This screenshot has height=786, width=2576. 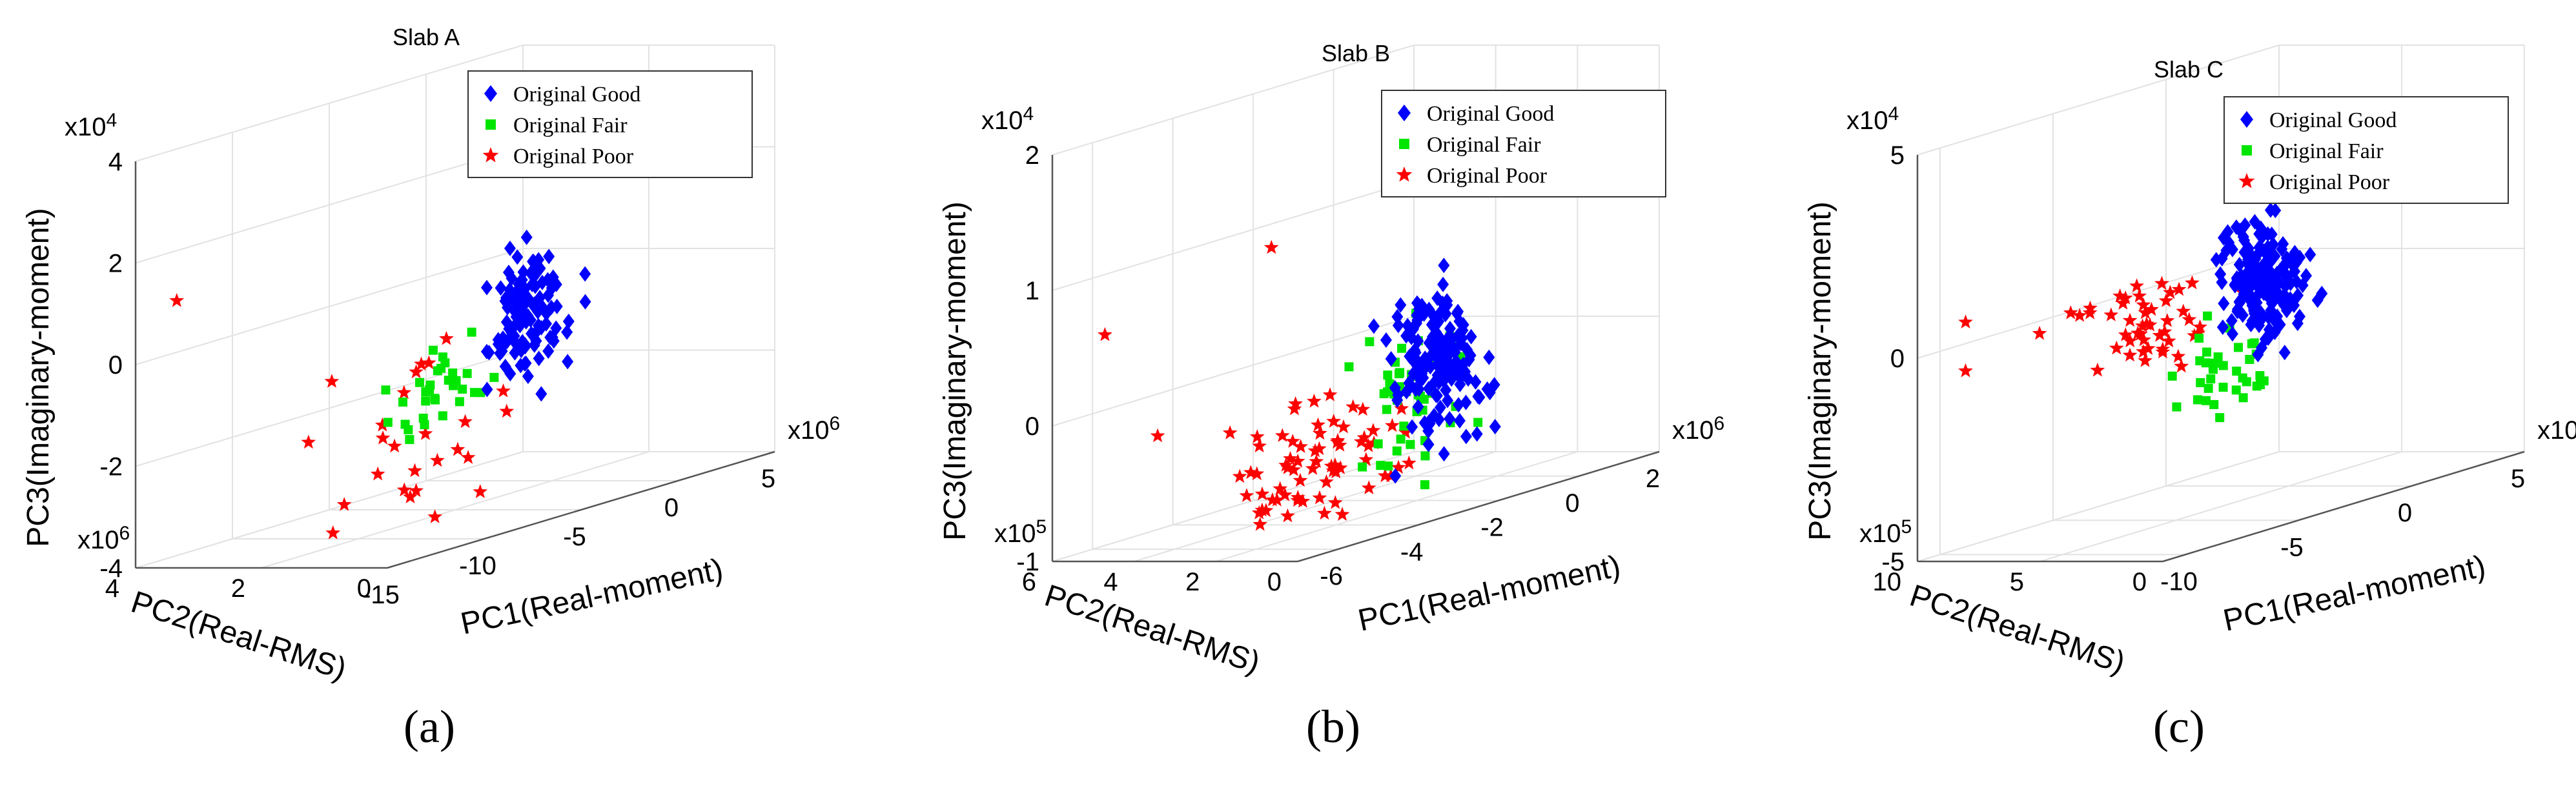 What do you see at coordinates (1404, 144) in the screenshot?
I see `legend-fair-marker` at bounding box center [1404, 144].